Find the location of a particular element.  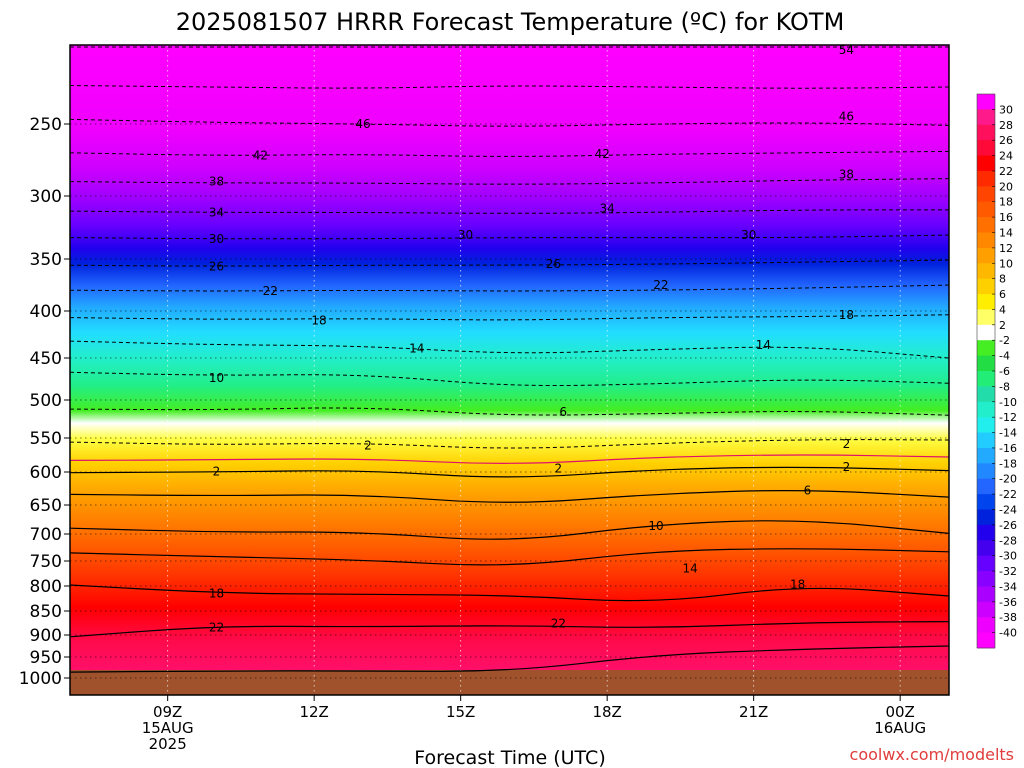

colorbar-label: 28 is located at coordinates (1006, 125).